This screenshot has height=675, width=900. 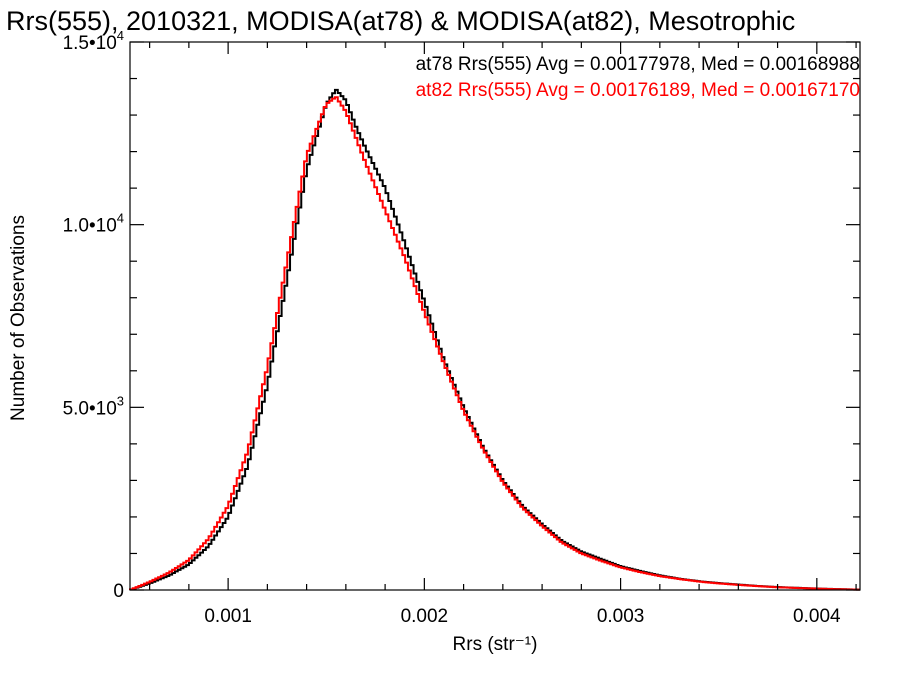 What do you see at coordinates (90, 408) in the screenshot?
I see `y-tick-mantissa: 5.0•10` at bounding box center [90, 408].